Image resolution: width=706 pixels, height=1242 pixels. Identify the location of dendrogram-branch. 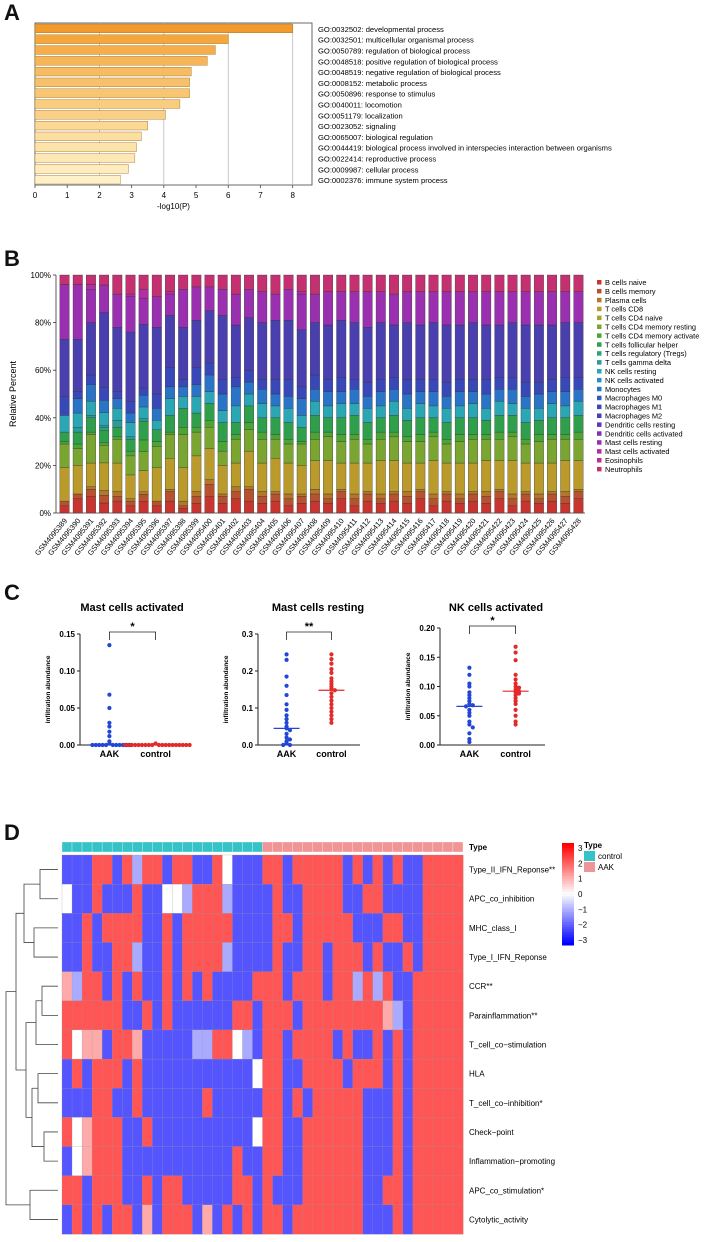
(20, 991).